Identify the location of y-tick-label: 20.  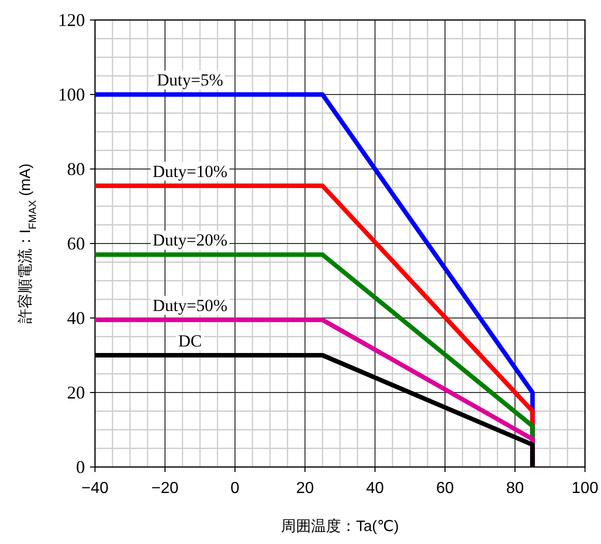
(76, 392).